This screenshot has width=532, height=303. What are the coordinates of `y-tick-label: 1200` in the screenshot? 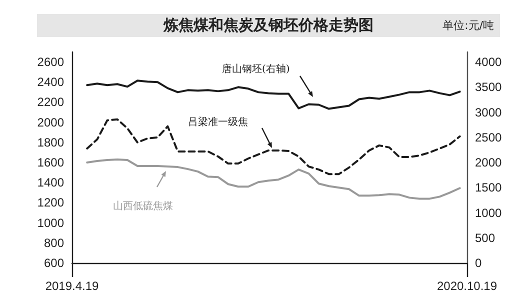 It's located at (50, 203).